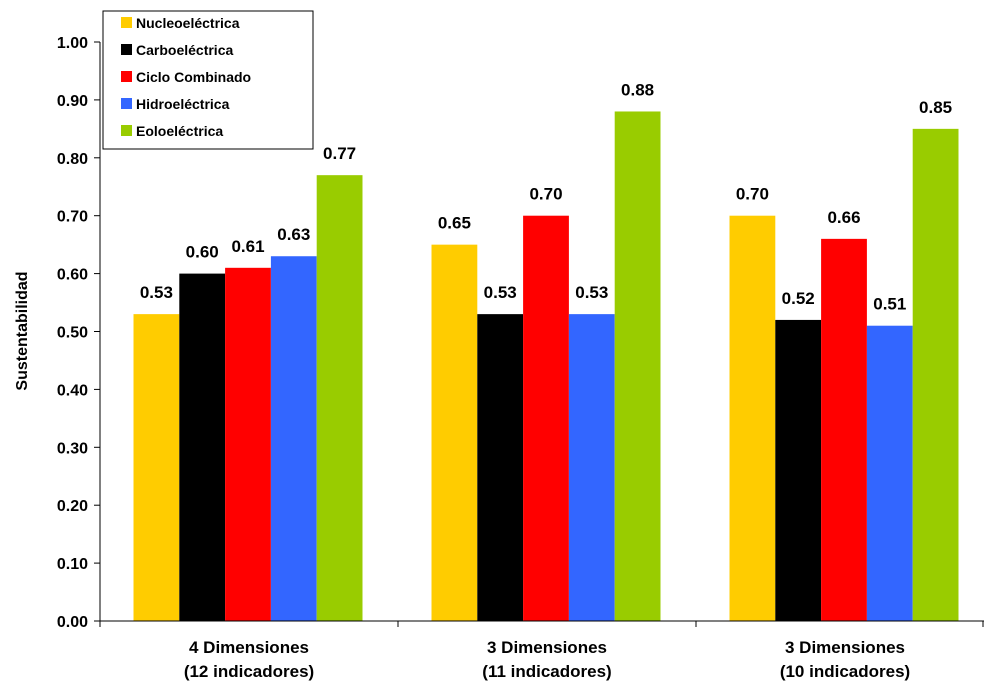  I want to click on y-tick-label: 0.10, so click(72, 564).